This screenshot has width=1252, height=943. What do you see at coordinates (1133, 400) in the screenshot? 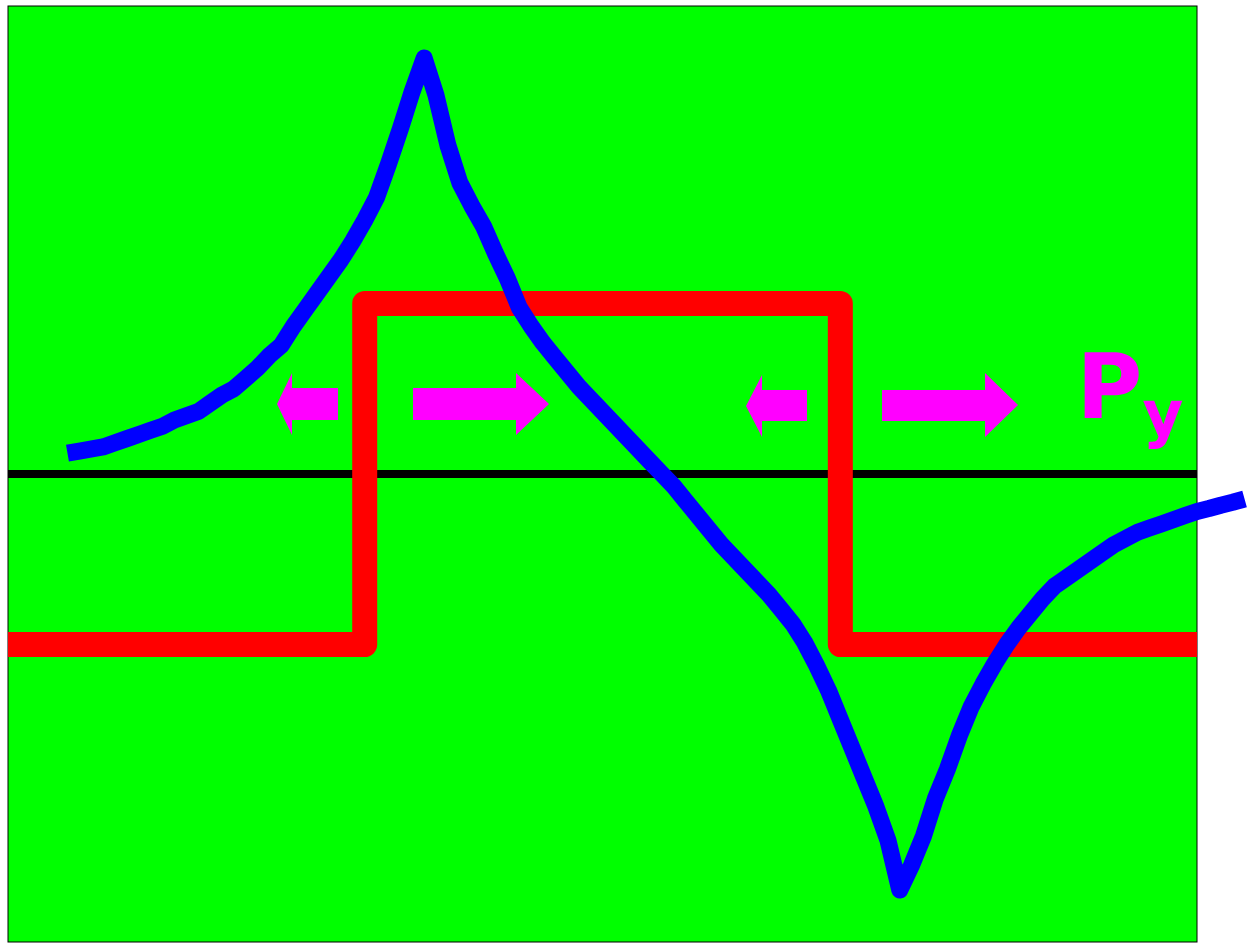
I see `annotation: P$_{y}$` at bounding box center [1133, 400].